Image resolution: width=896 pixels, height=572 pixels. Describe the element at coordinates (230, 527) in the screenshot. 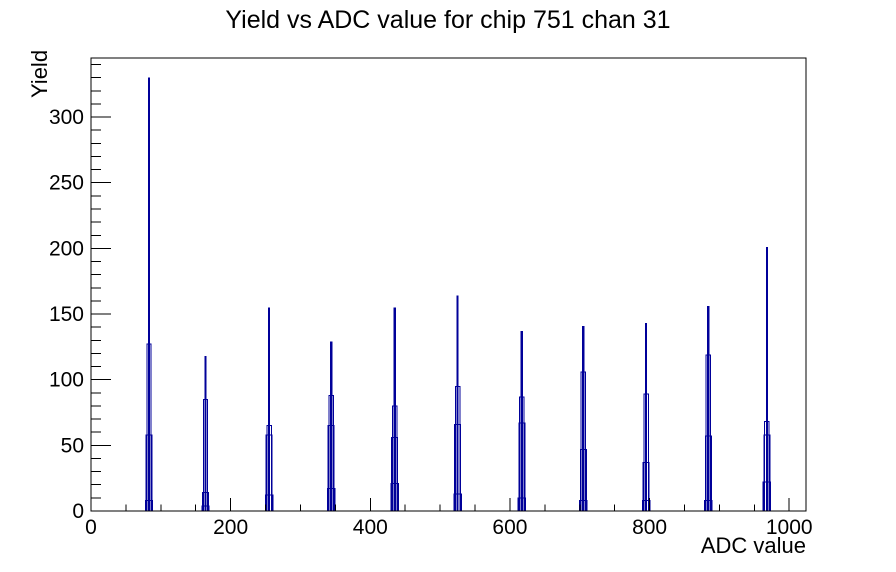

I see `x-tick-label: 200` at that location.